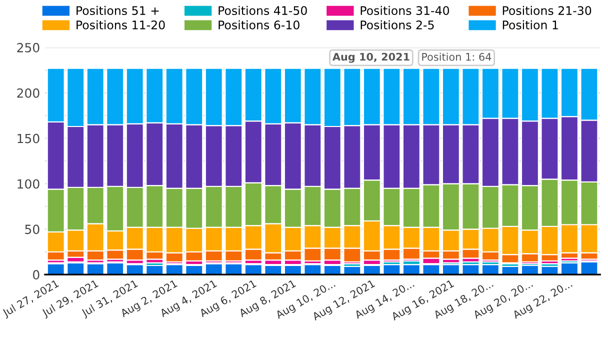 This screenshot has height=339, width=608. What do you see at coordinates (32, 229) in the screenshot?
I see `y-tick-label: 50` at bounding box center [32, 229].